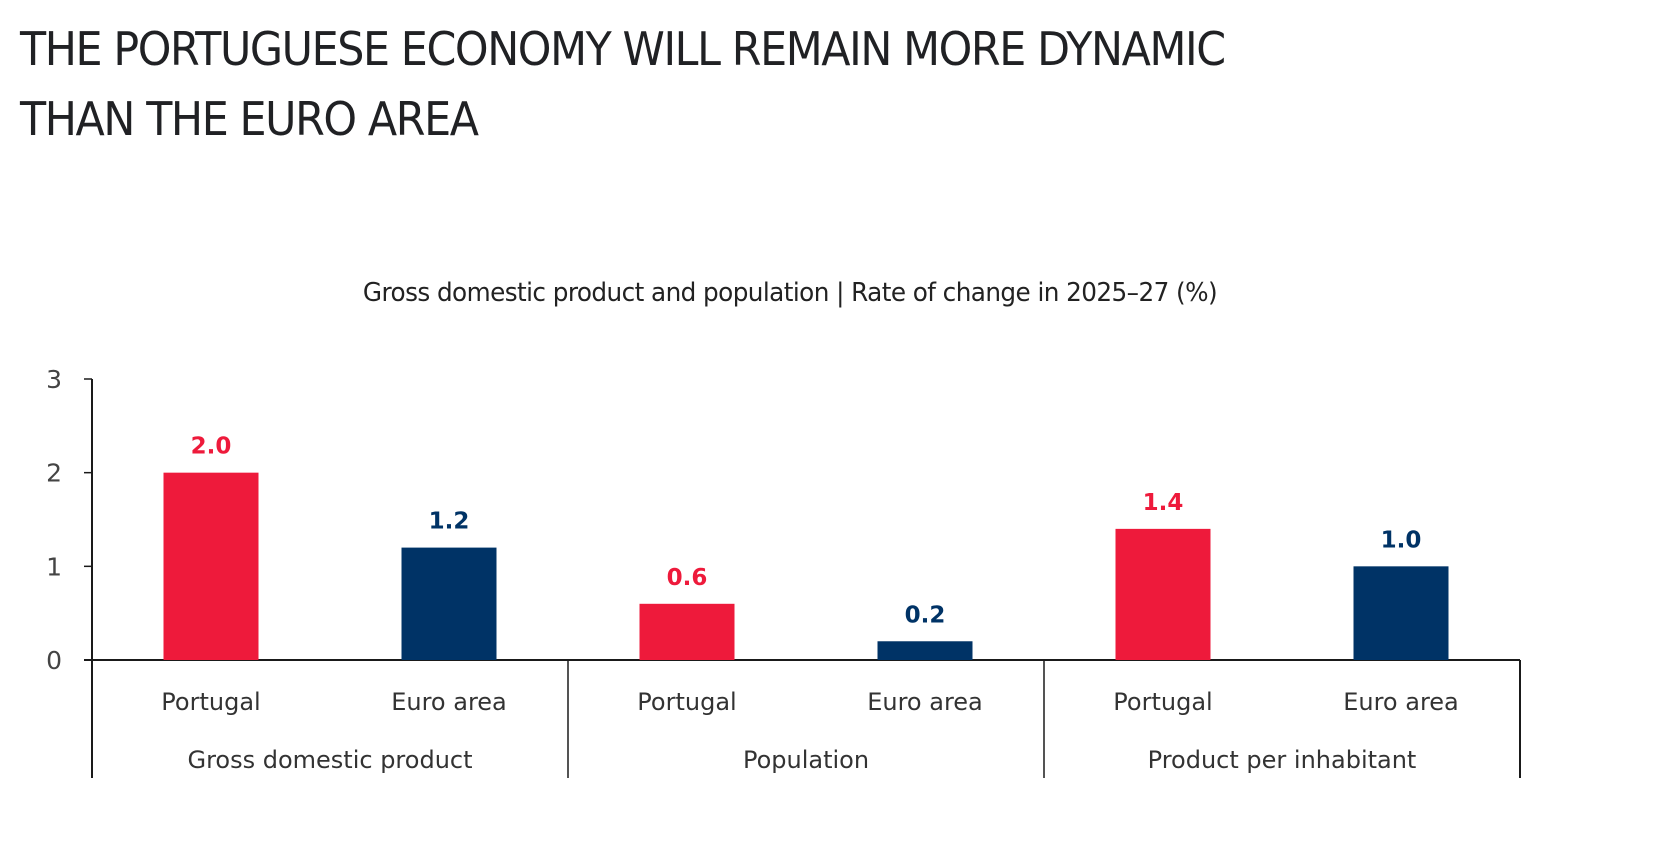  Describe the element at coordinates (249, 119) in the screenshot. I see `page-title-line-2: THAN THE EURO AREA` at that location.